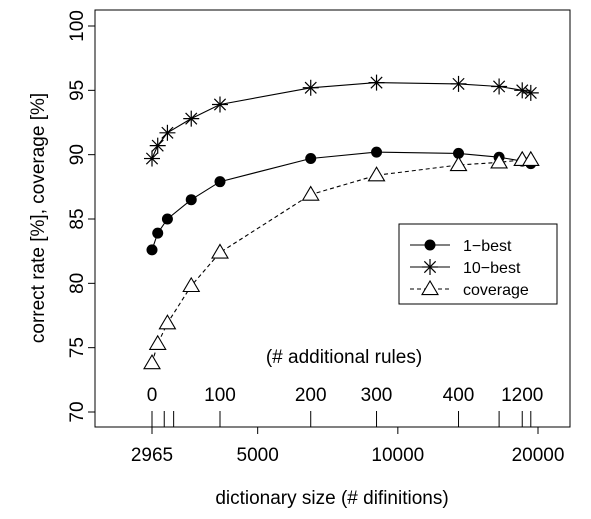 The width and height of the screenshot is (591, 519). I want to click on secondary-axis-label: (# additional rules), so click(344, 357).